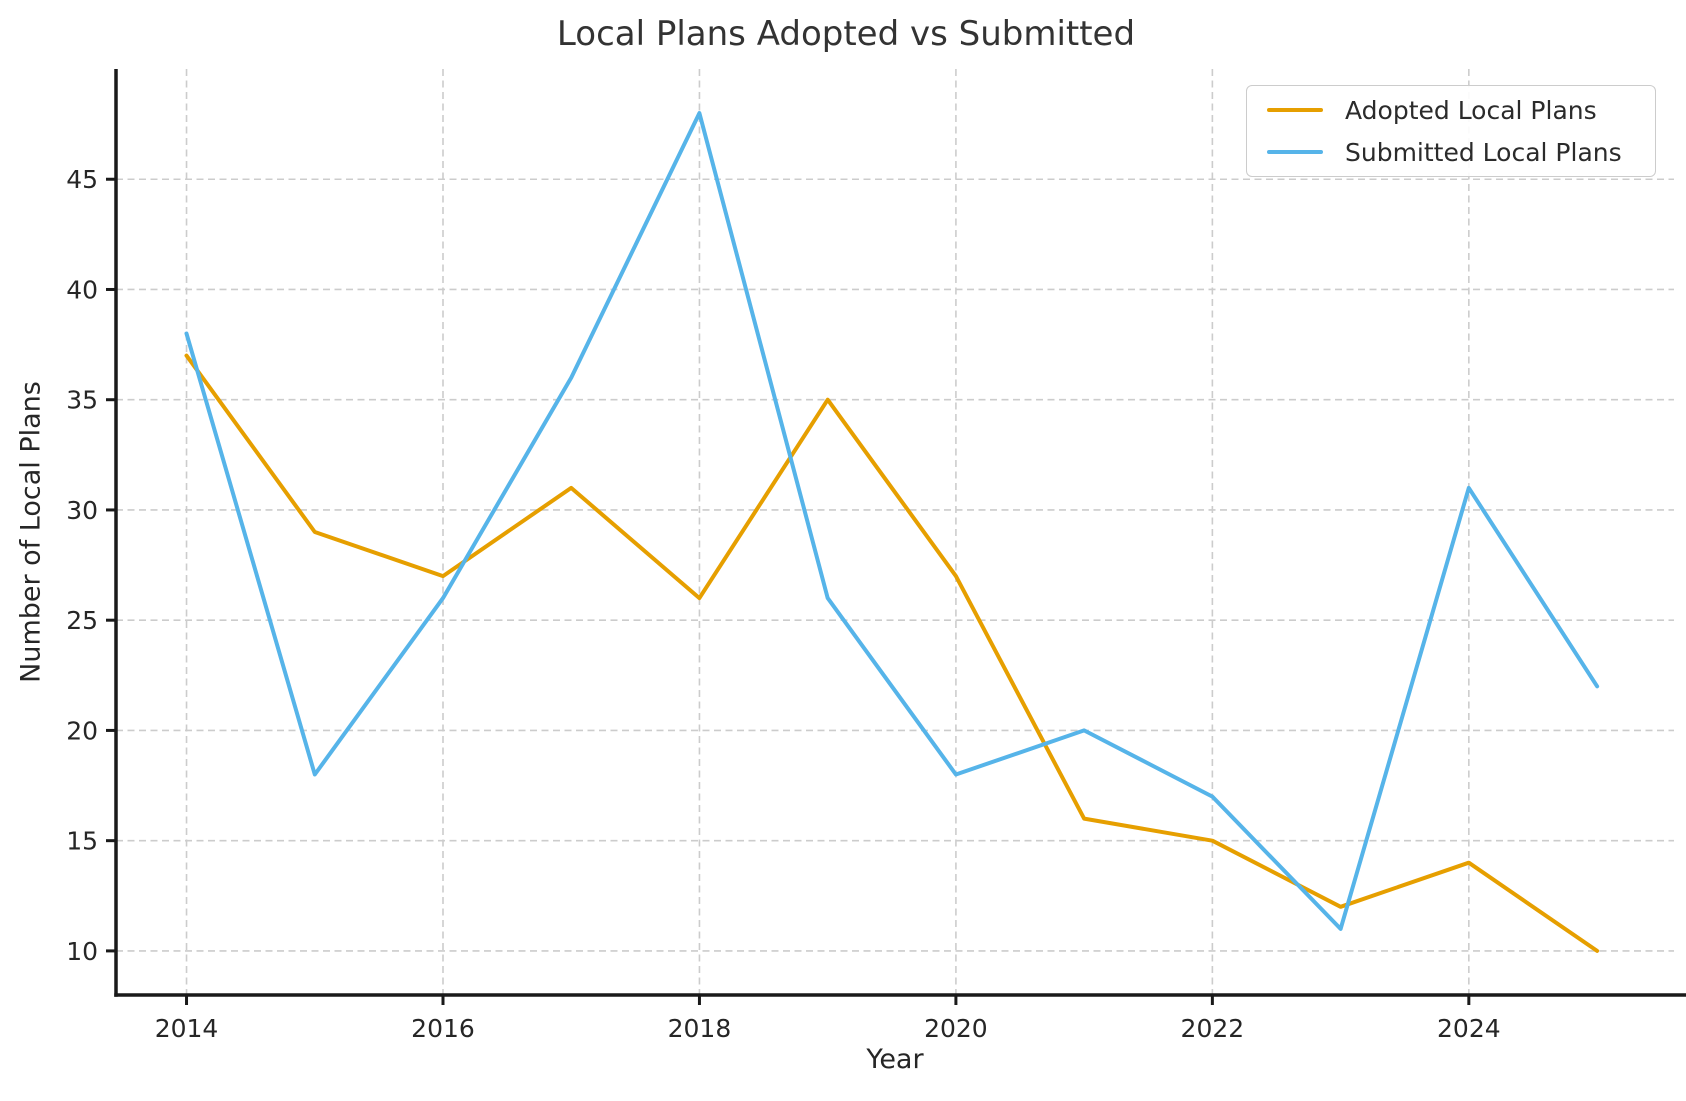  What do you see at coordinates (1471, 110) in the screenshot?
I see `legend-label-adopted: Adopted Local Plans` at bounding box center [1471, 110].